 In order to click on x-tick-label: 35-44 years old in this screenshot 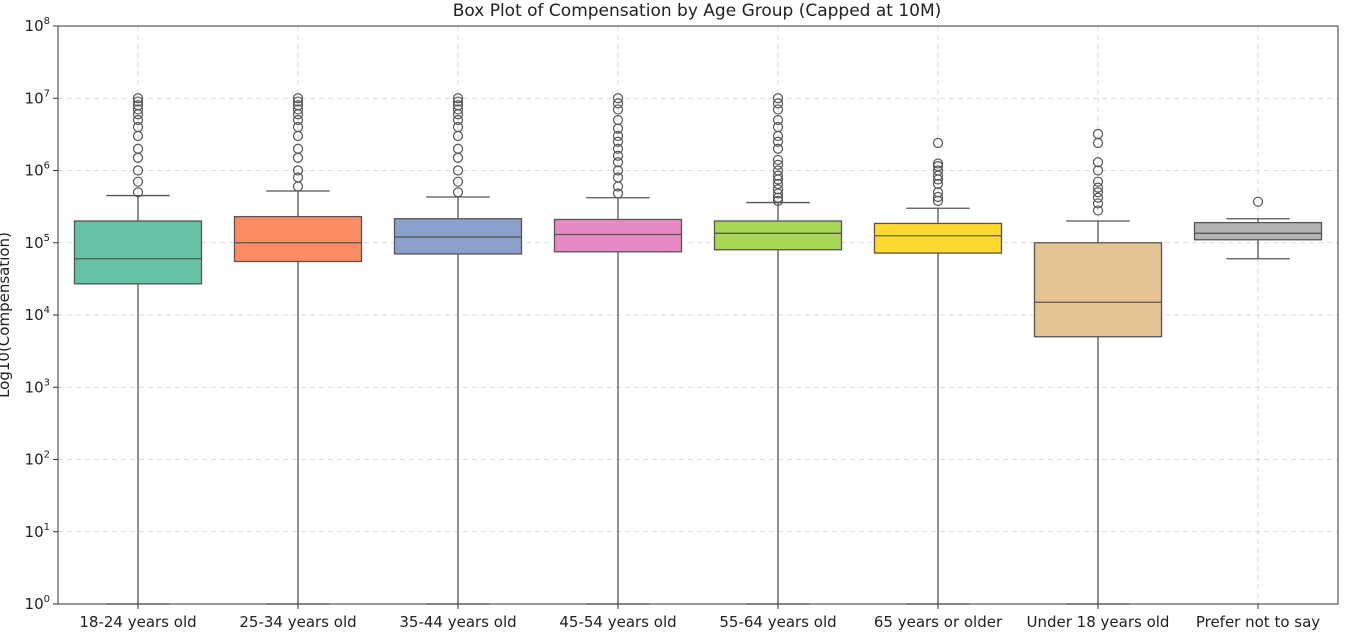, I will do `click(457, 622)`.